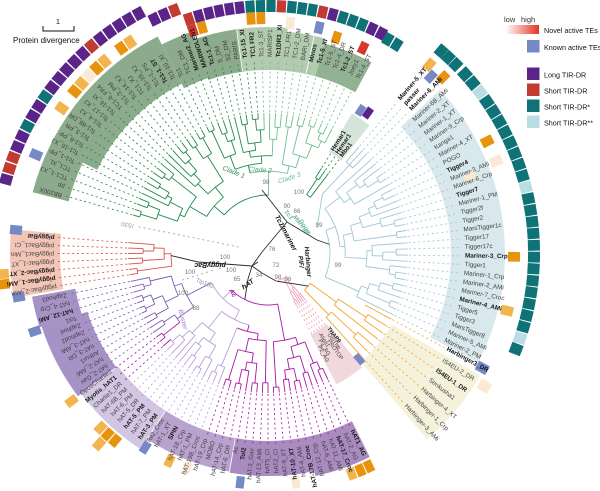 This screenshot has height=491, width=600. Describe the element at coordinates (302, 461) in the screenshot. I see `svg-text: hAT-4_AMi` at that location.